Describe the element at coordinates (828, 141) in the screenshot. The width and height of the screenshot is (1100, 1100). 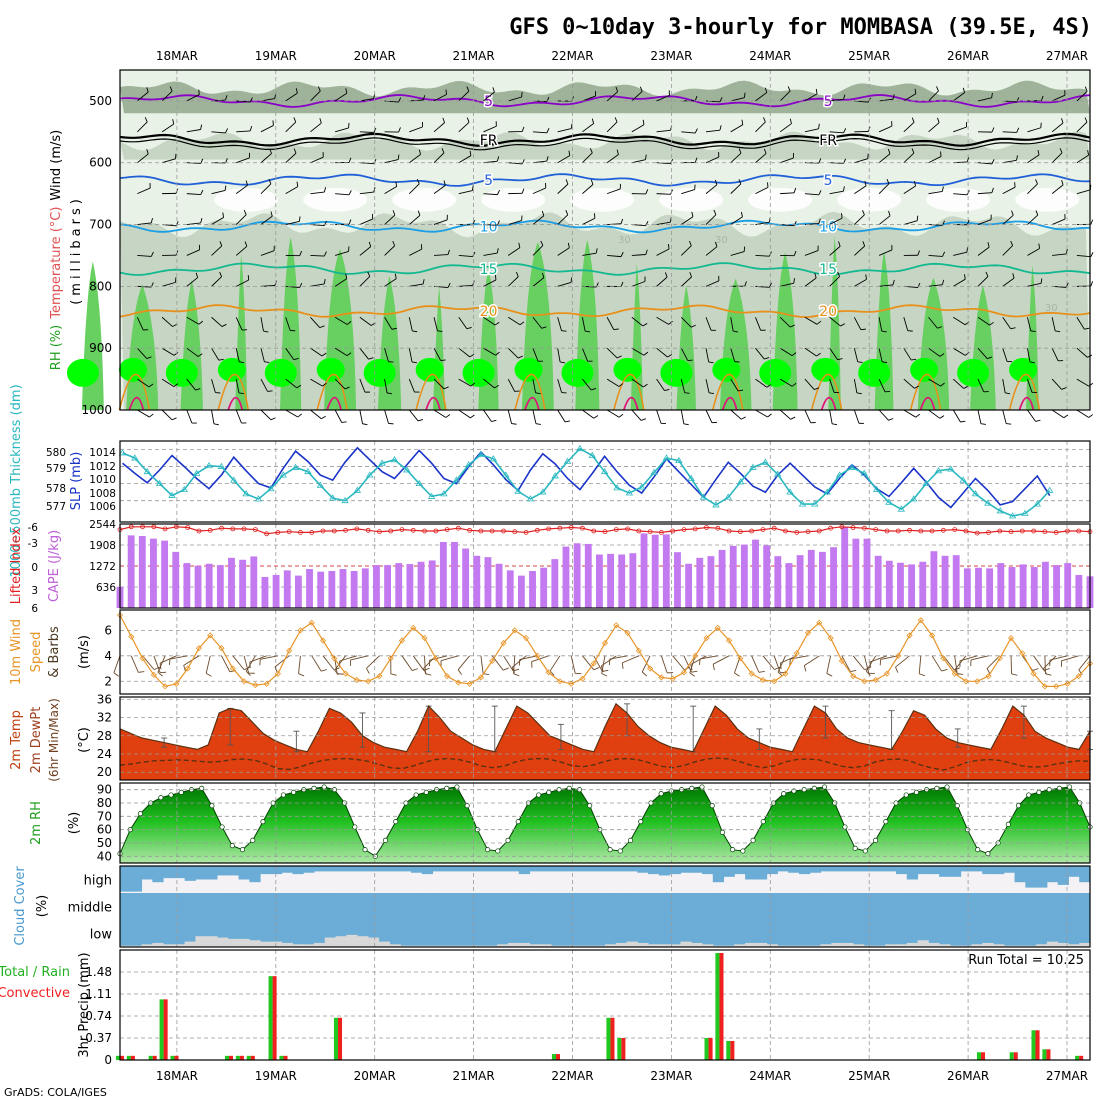
I see `isotherm-label: FR` at that location.